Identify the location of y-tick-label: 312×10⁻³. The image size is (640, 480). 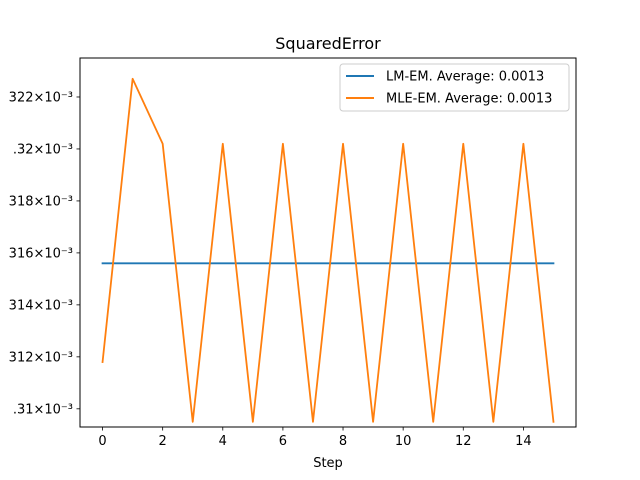
(41, 357).